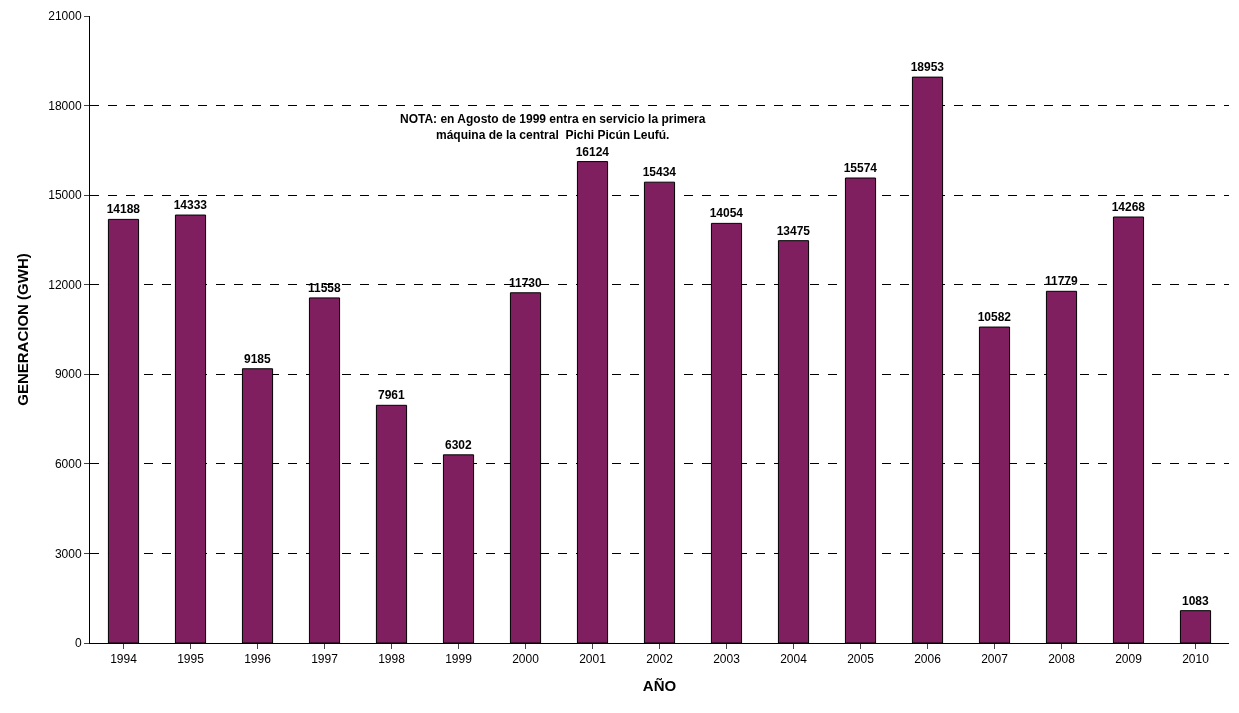 The image size is (1239, 713). What do you see at coordinates (525, 282) in the screenshot?
I see `data-label: 11730` at bounding box center [525, 282].